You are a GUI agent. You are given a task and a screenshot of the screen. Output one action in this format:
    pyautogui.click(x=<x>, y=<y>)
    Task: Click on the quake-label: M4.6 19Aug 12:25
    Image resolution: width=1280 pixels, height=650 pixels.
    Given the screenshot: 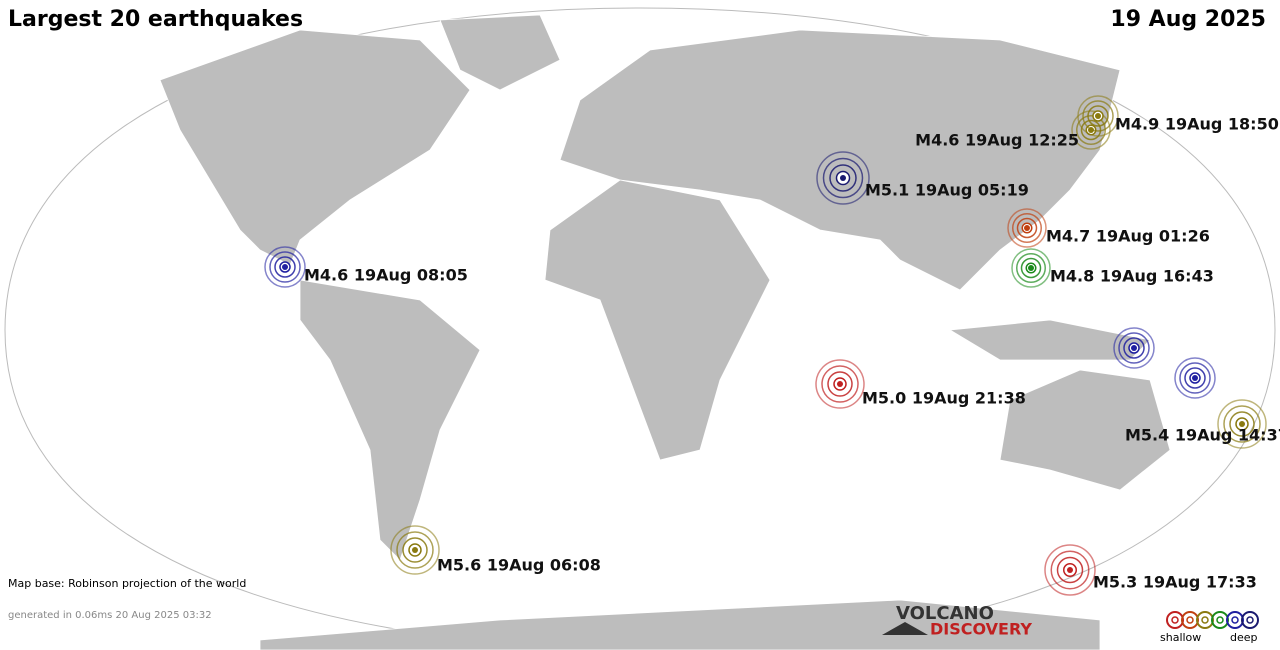 What is the action you would take?
    pyautogui.click(x=997, y=140)
    